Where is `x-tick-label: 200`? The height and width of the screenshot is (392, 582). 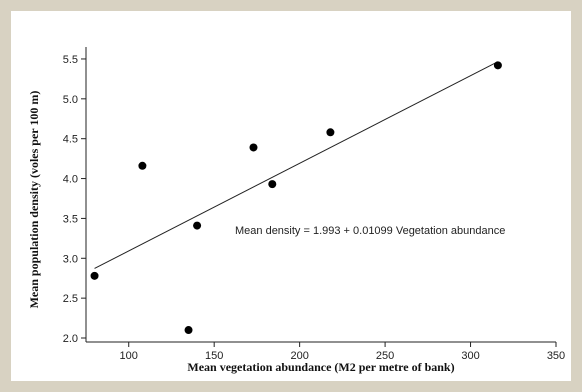
x-tick-label: 200 is located at coordinates (299, 356).